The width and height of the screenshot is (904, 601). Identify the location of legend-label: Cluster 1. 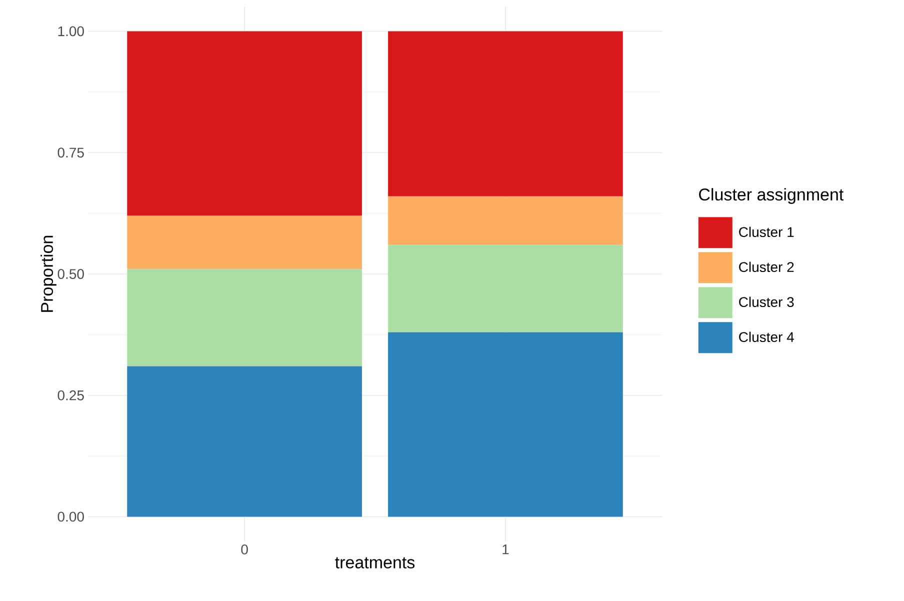
(766, 232).